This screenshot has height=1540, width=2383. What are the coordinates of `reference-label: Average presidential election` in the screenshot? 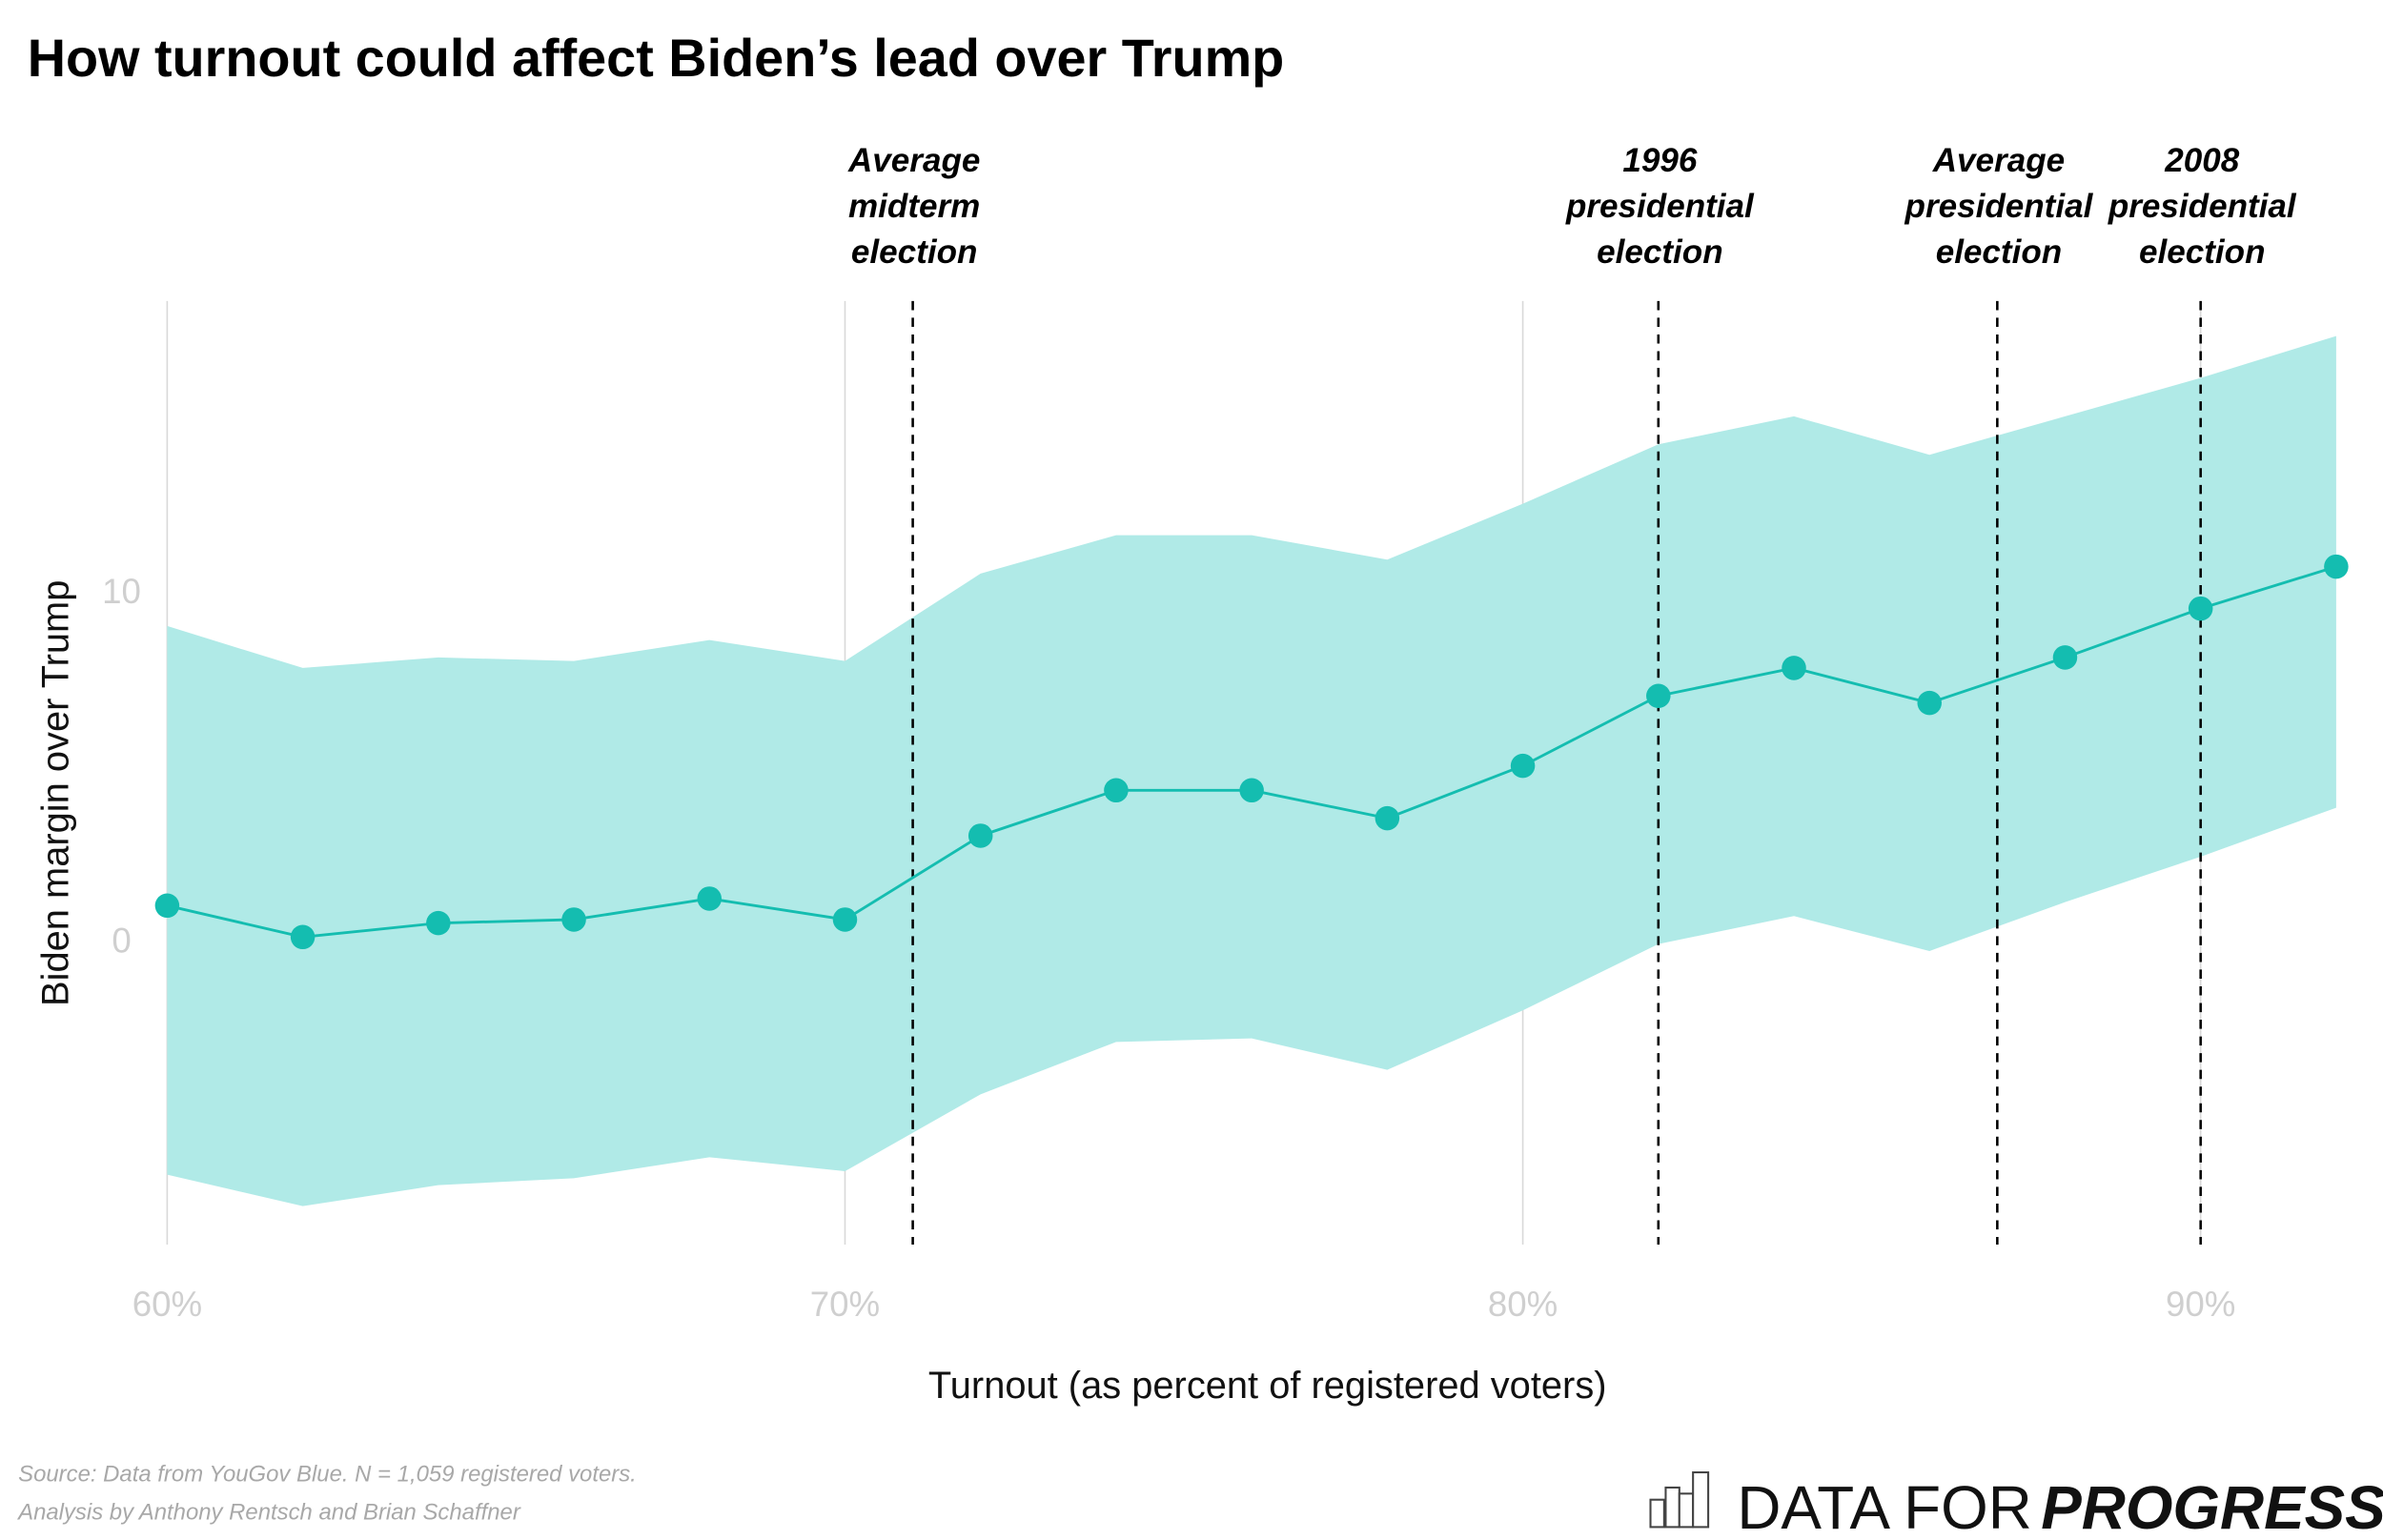 It's located at (1999, 206).